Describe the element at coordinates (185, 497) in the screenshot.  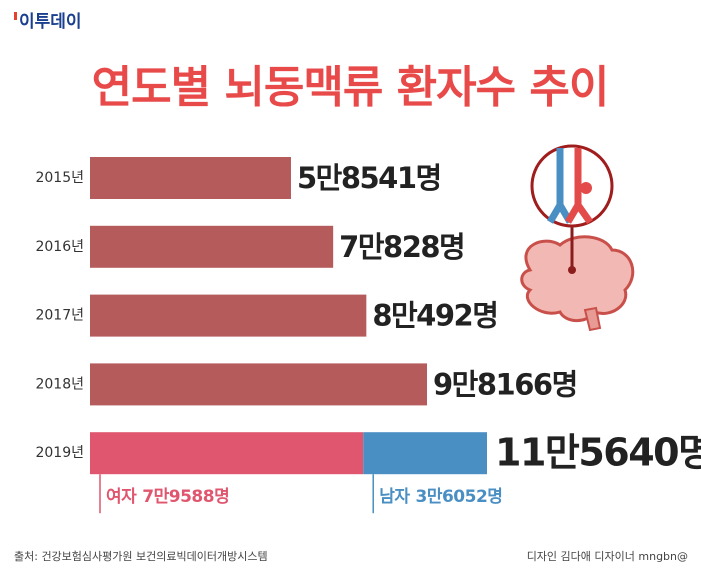
I see `segment-value-label: 7만9588명` at that location.